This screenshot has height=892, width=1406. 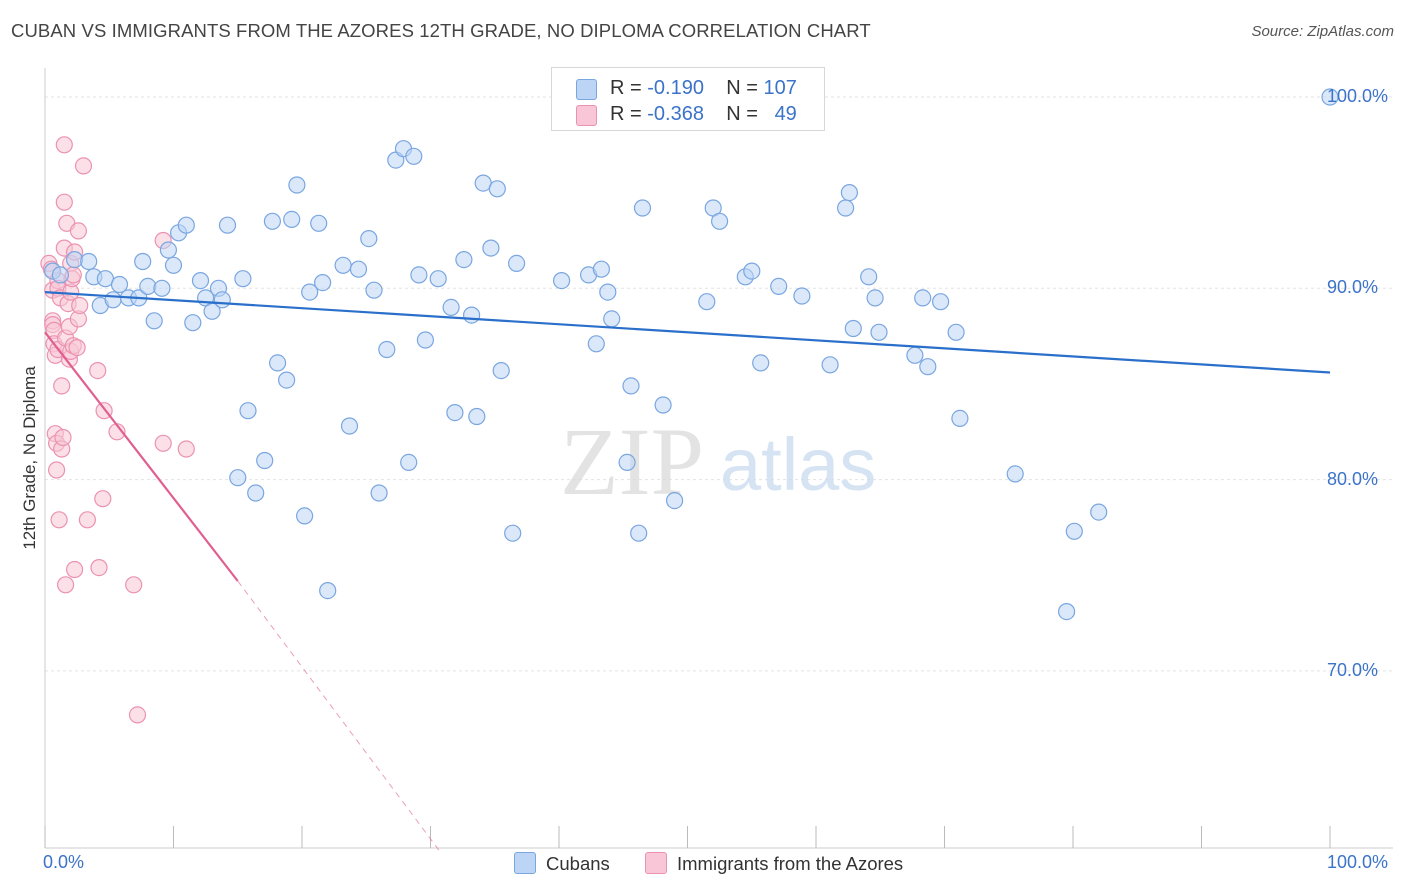 I want to click on trend-line-azores, so click(x=141, y=456).